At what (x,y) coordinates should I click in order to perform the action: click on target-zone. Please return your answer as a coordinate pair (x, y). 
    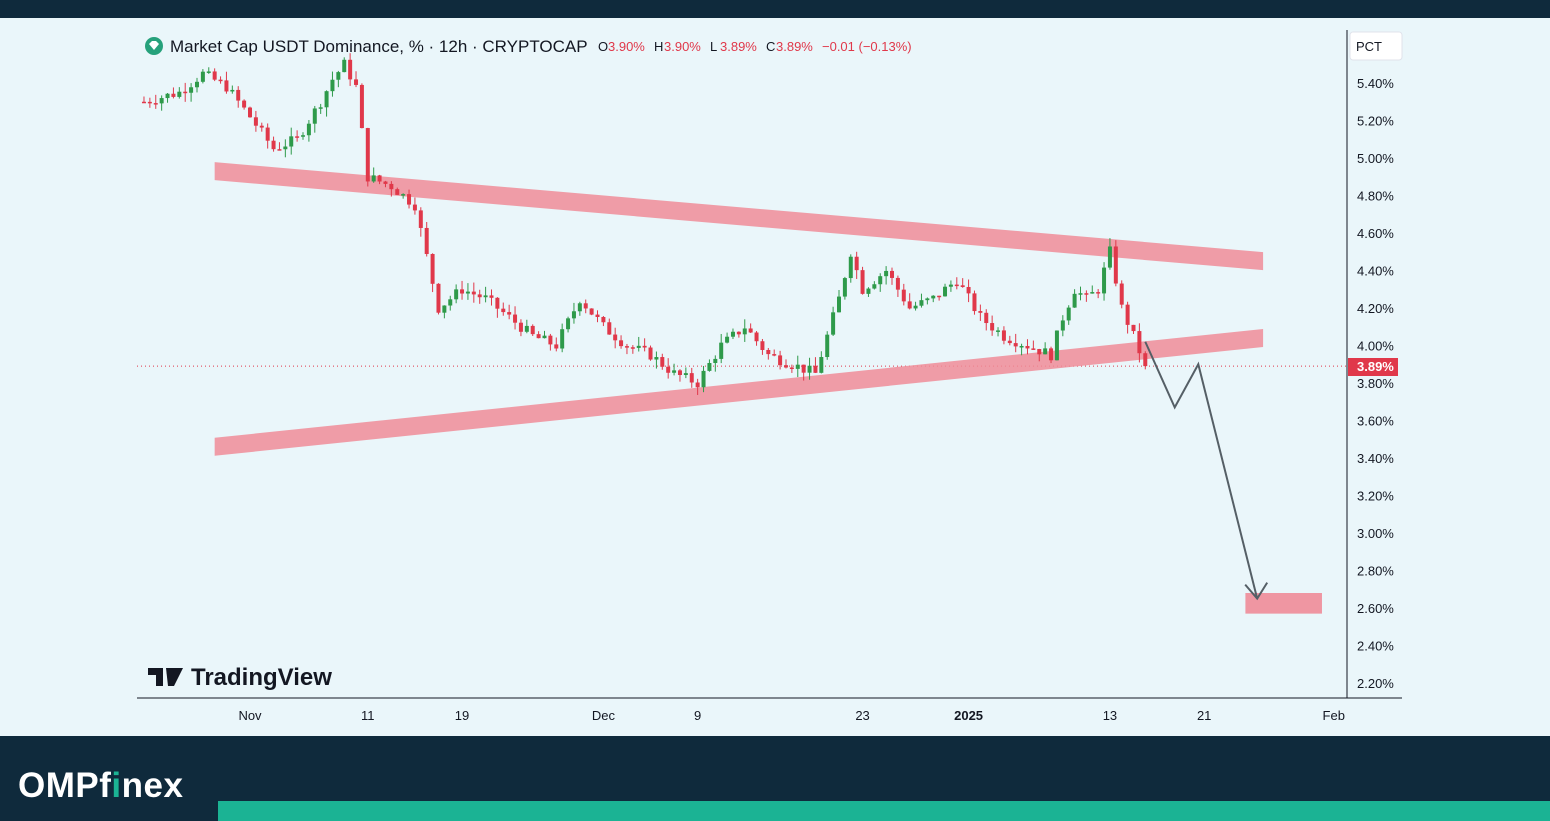
    Looking at the image, I should click on (1283, 603).